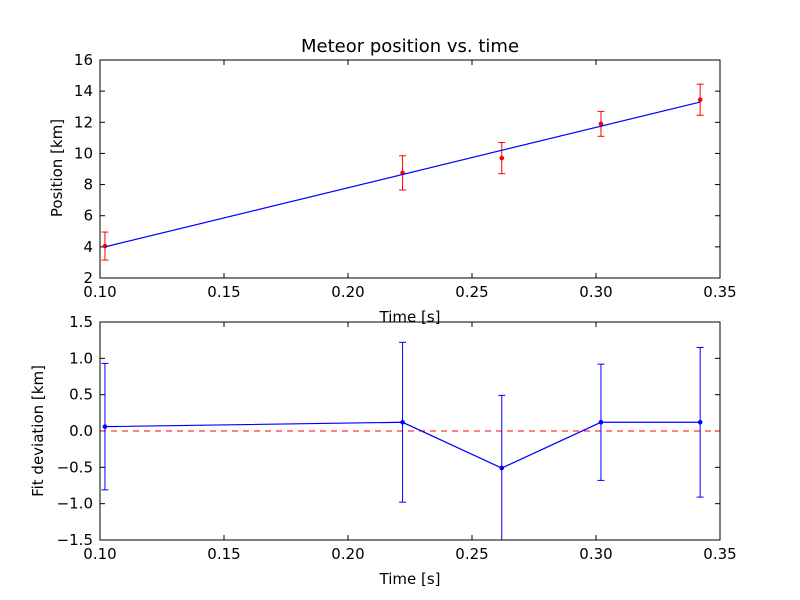 The width and height of the screenshot is (800, 600). I want to click on y-tick-label: 14, so click(83, 91).